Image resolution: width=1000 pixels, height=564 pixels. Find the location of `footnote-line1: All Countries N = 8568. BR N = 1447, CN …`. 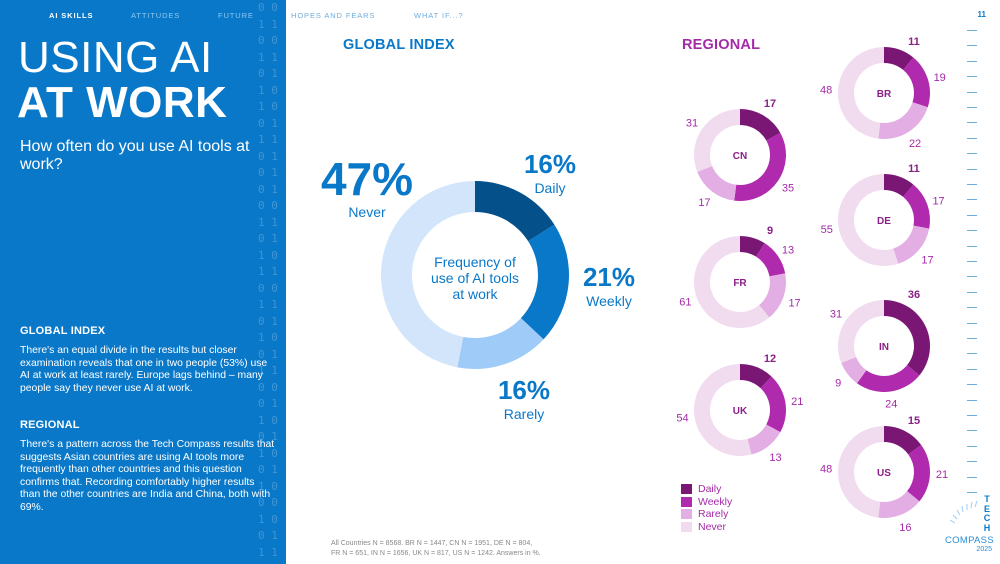

footnote-line1: All Countries N = 8568. BR N = 1447, CN … is located at coordinates (432, 543).